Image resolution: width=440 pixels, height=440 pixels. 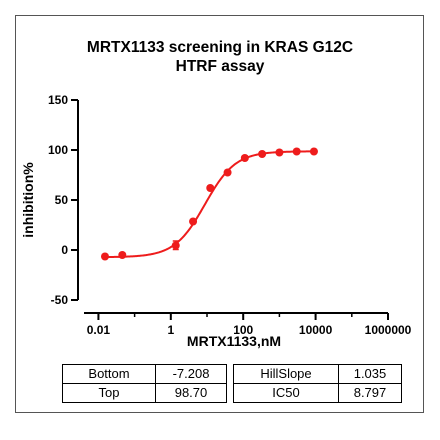 I want to click on data-points-layer, so click(x=209, y=204).